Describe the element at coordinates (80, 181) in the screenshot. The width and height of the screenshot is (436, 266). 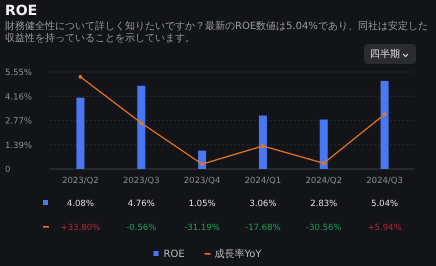
I see `x-tick-label: 2023/Q2` at that location.